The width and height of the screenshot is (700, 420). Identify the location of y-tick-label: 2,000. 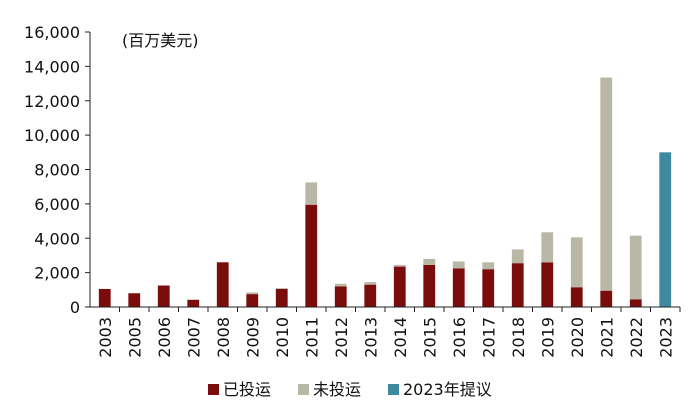
(57, 273).